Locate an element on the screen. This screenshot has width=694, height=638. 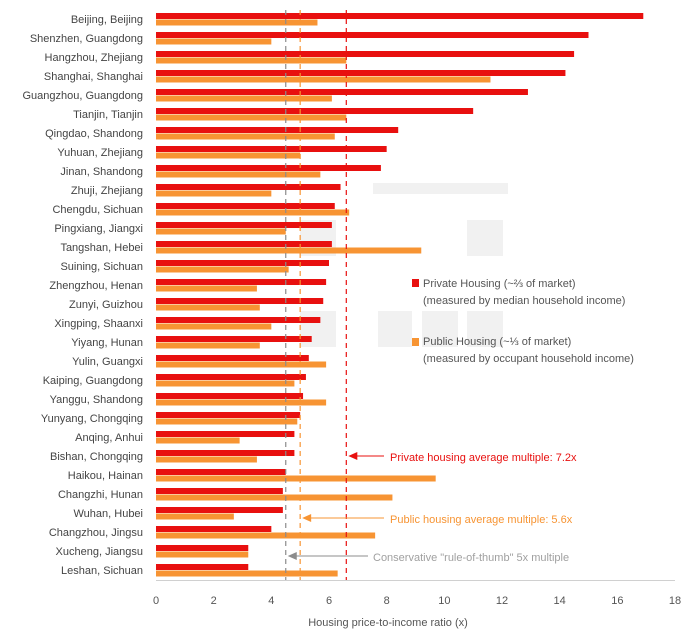
legend-private-line2: (measured by median household income) is located at coordinates (524, 301).